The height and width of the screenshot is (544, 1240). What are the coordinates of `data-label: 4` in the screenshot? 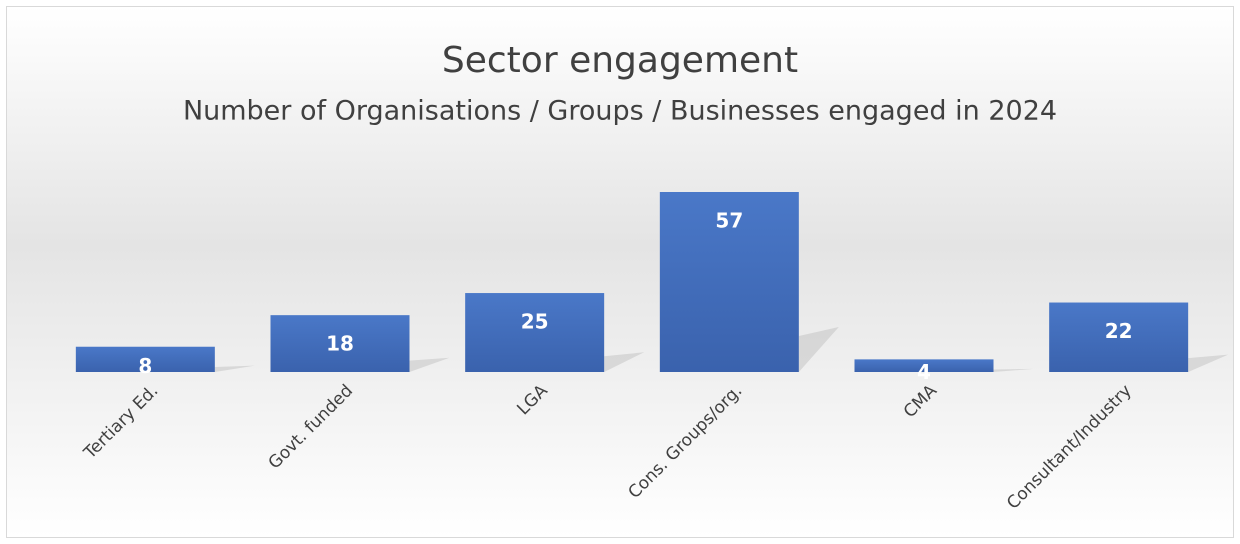 It's located at (924, 372).